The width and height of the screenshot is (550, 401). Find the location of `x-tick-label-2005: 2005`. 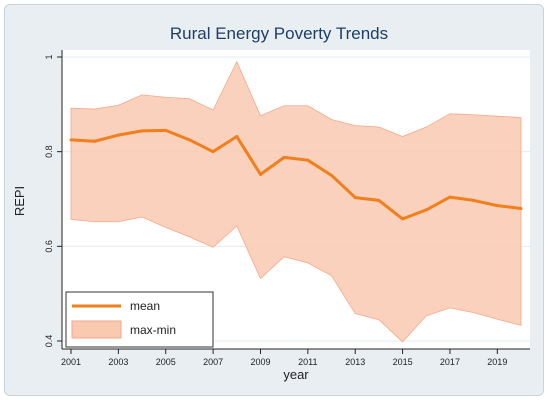

x-tick-label-2005: 2005 is located at coordinates (166, 362).